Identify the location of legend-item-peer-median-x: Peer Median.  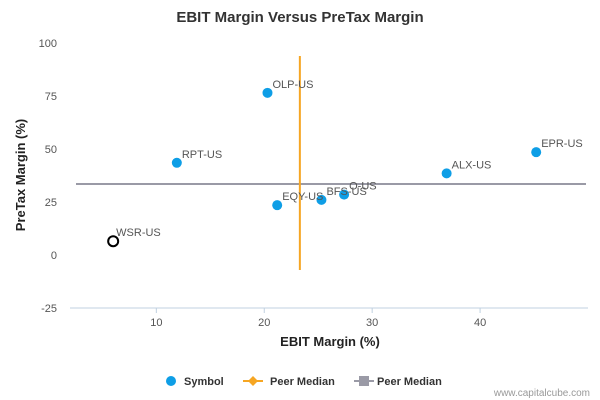
(289, 382).